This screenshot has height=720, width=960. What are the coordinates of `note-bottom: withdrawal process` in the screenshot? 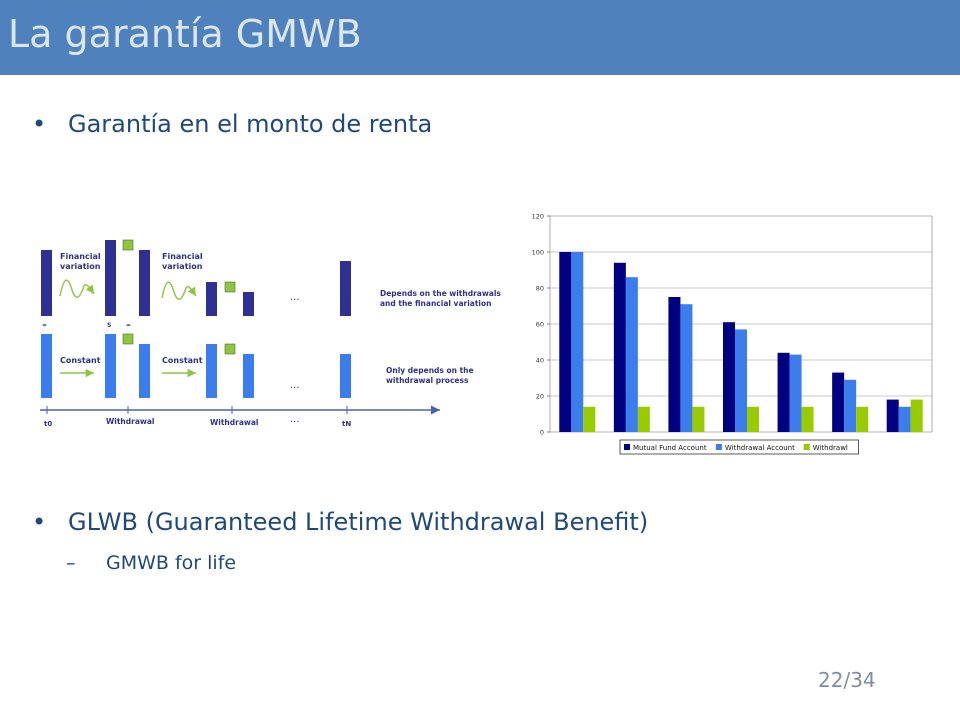 It's located at (427, 380).